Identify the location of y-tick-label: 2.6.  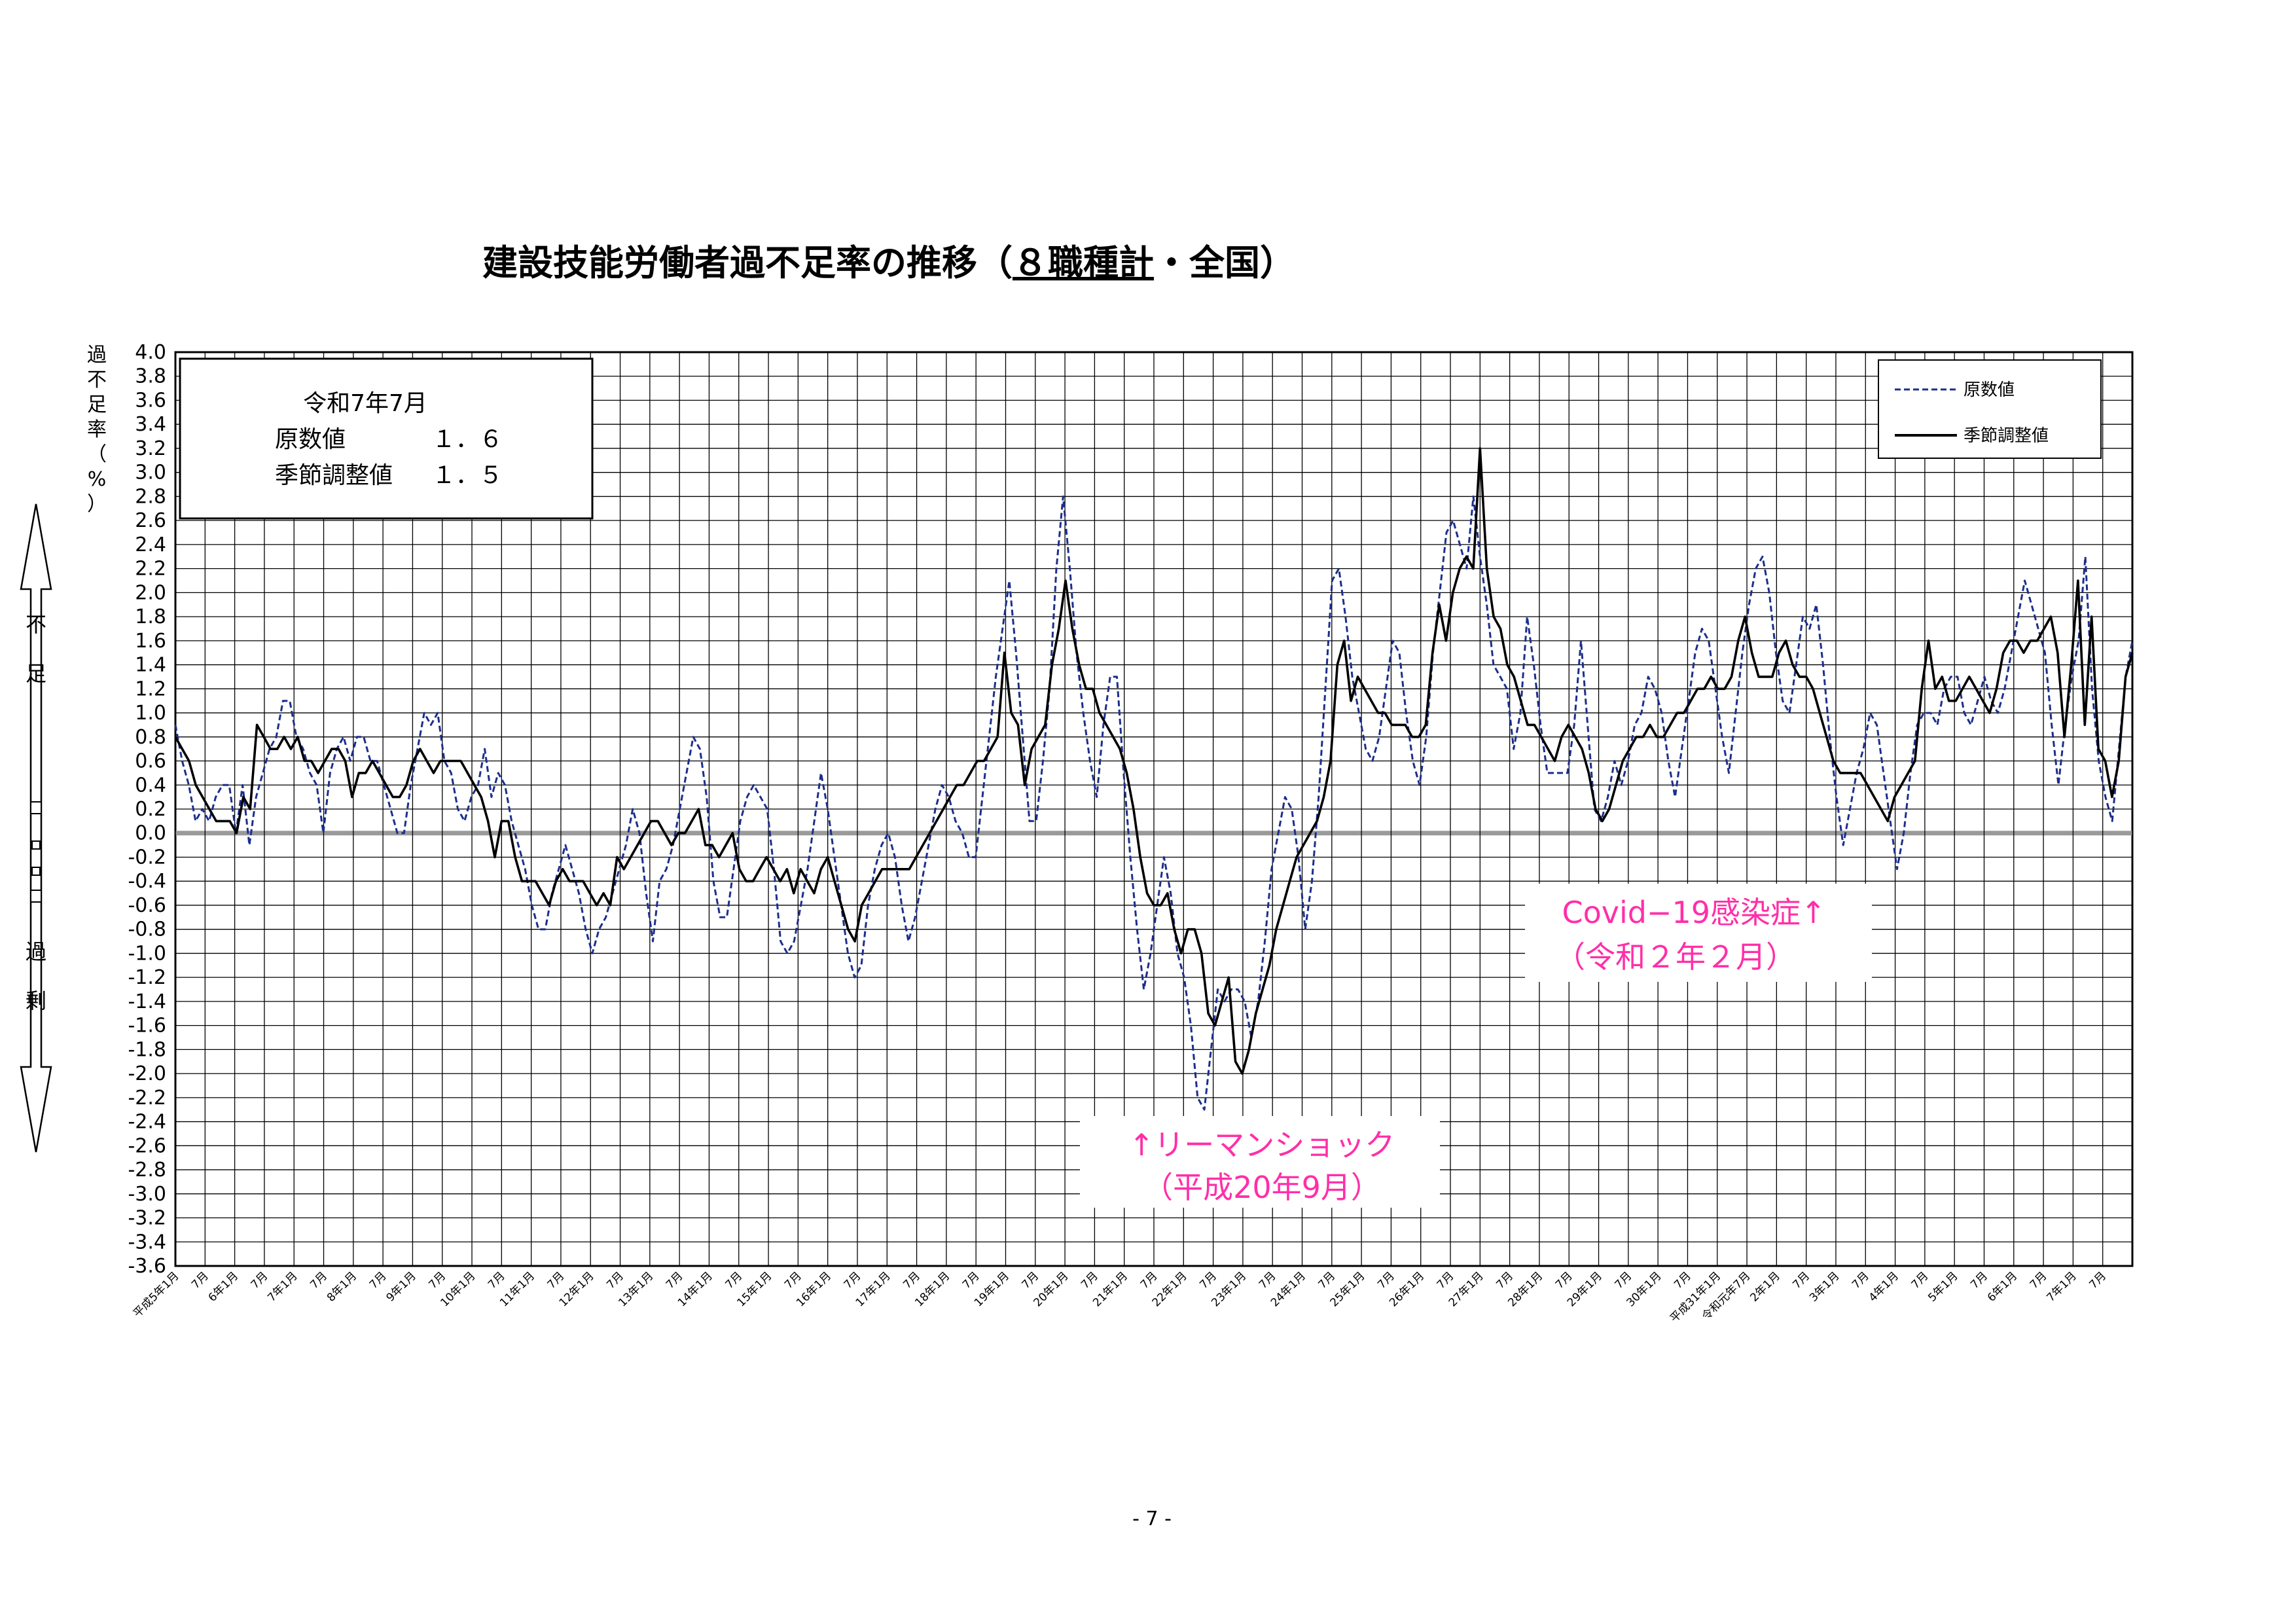
(150, 520).